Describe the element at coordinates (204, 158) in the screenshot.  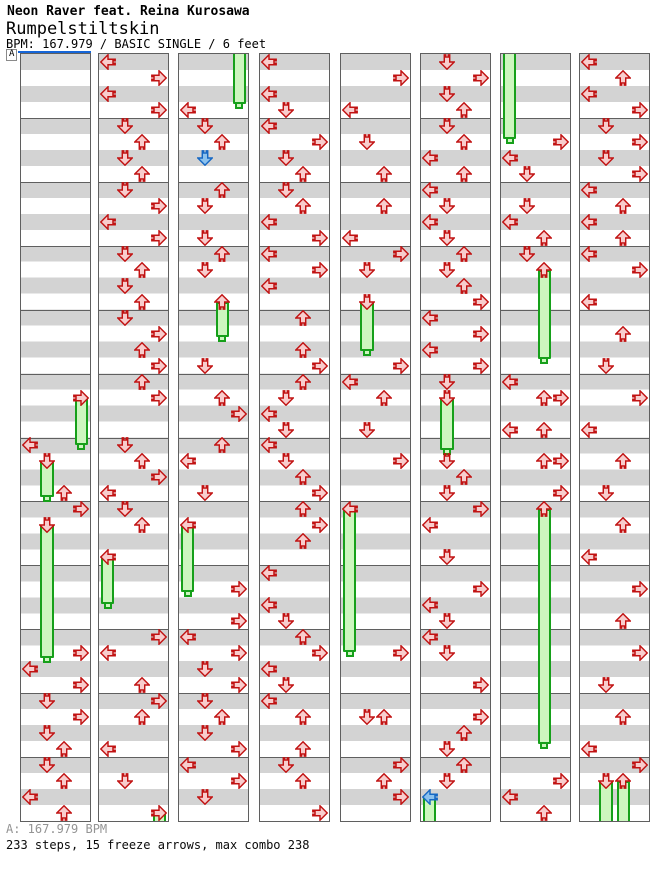
I see `blue-down-arrow` at that location.